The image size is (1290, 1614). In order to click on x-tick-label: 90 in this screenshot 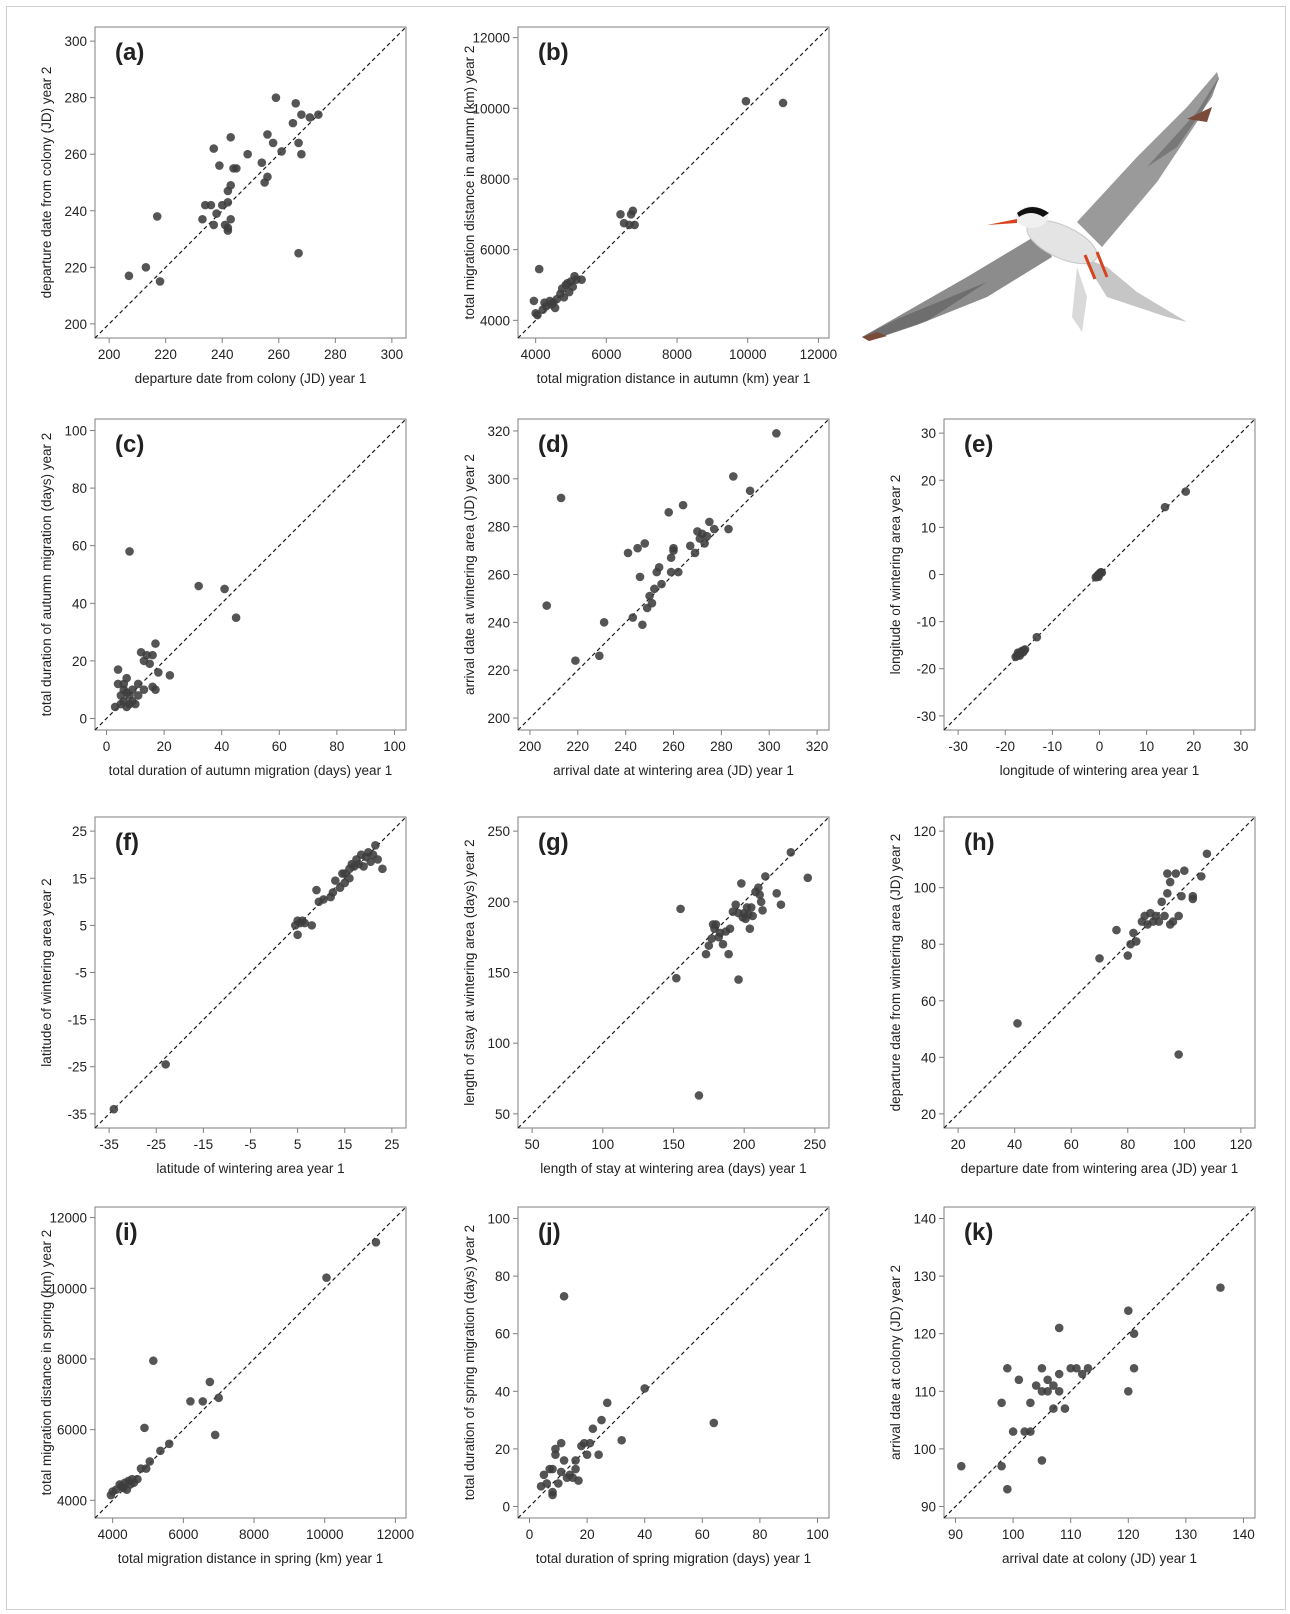, I will do `click(955, 1534)`.